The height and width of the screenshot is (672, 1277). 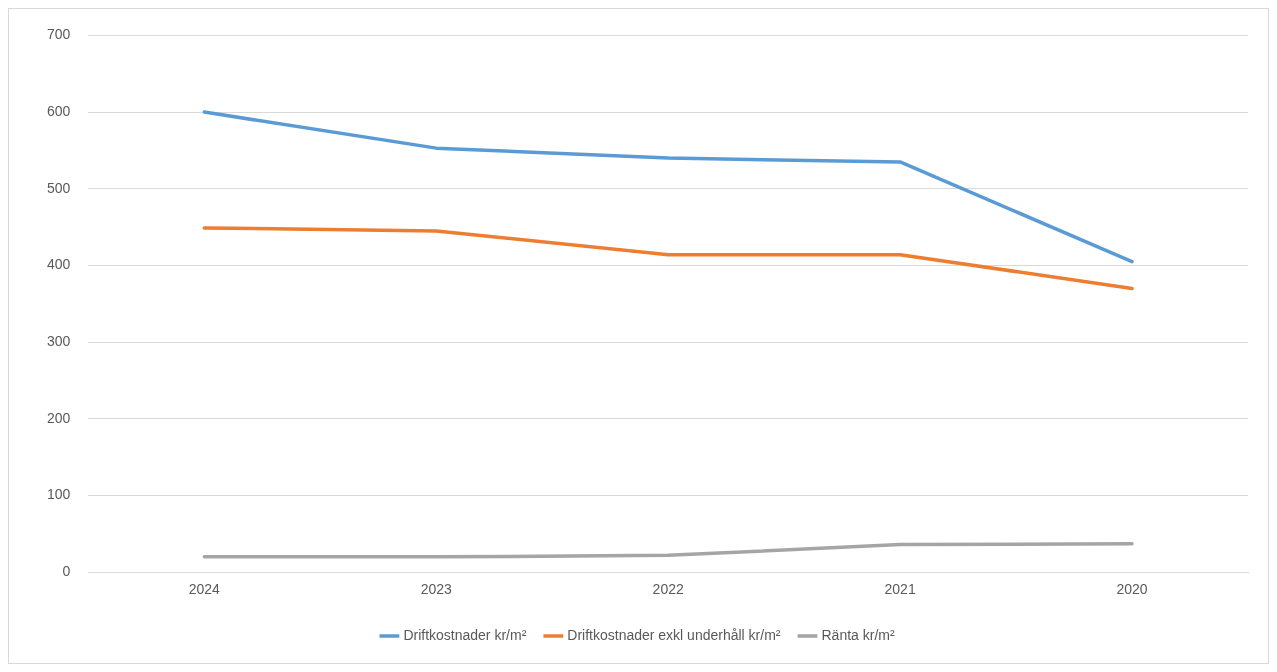 I want to click on y-tick-label: 200, so click(x=59, y=417).